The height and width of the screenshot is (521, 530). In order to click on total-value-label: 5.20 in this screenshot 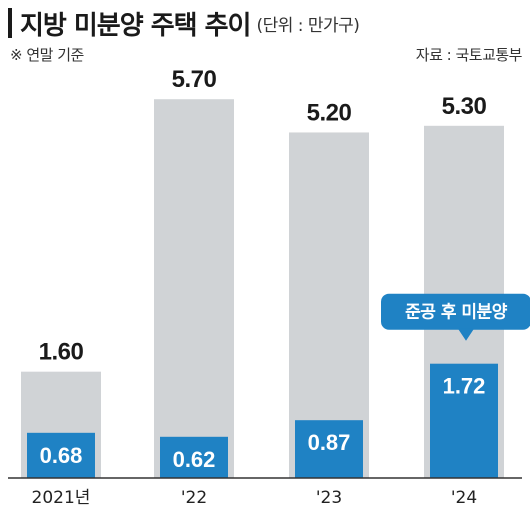, I will do `click(329, 112)`.